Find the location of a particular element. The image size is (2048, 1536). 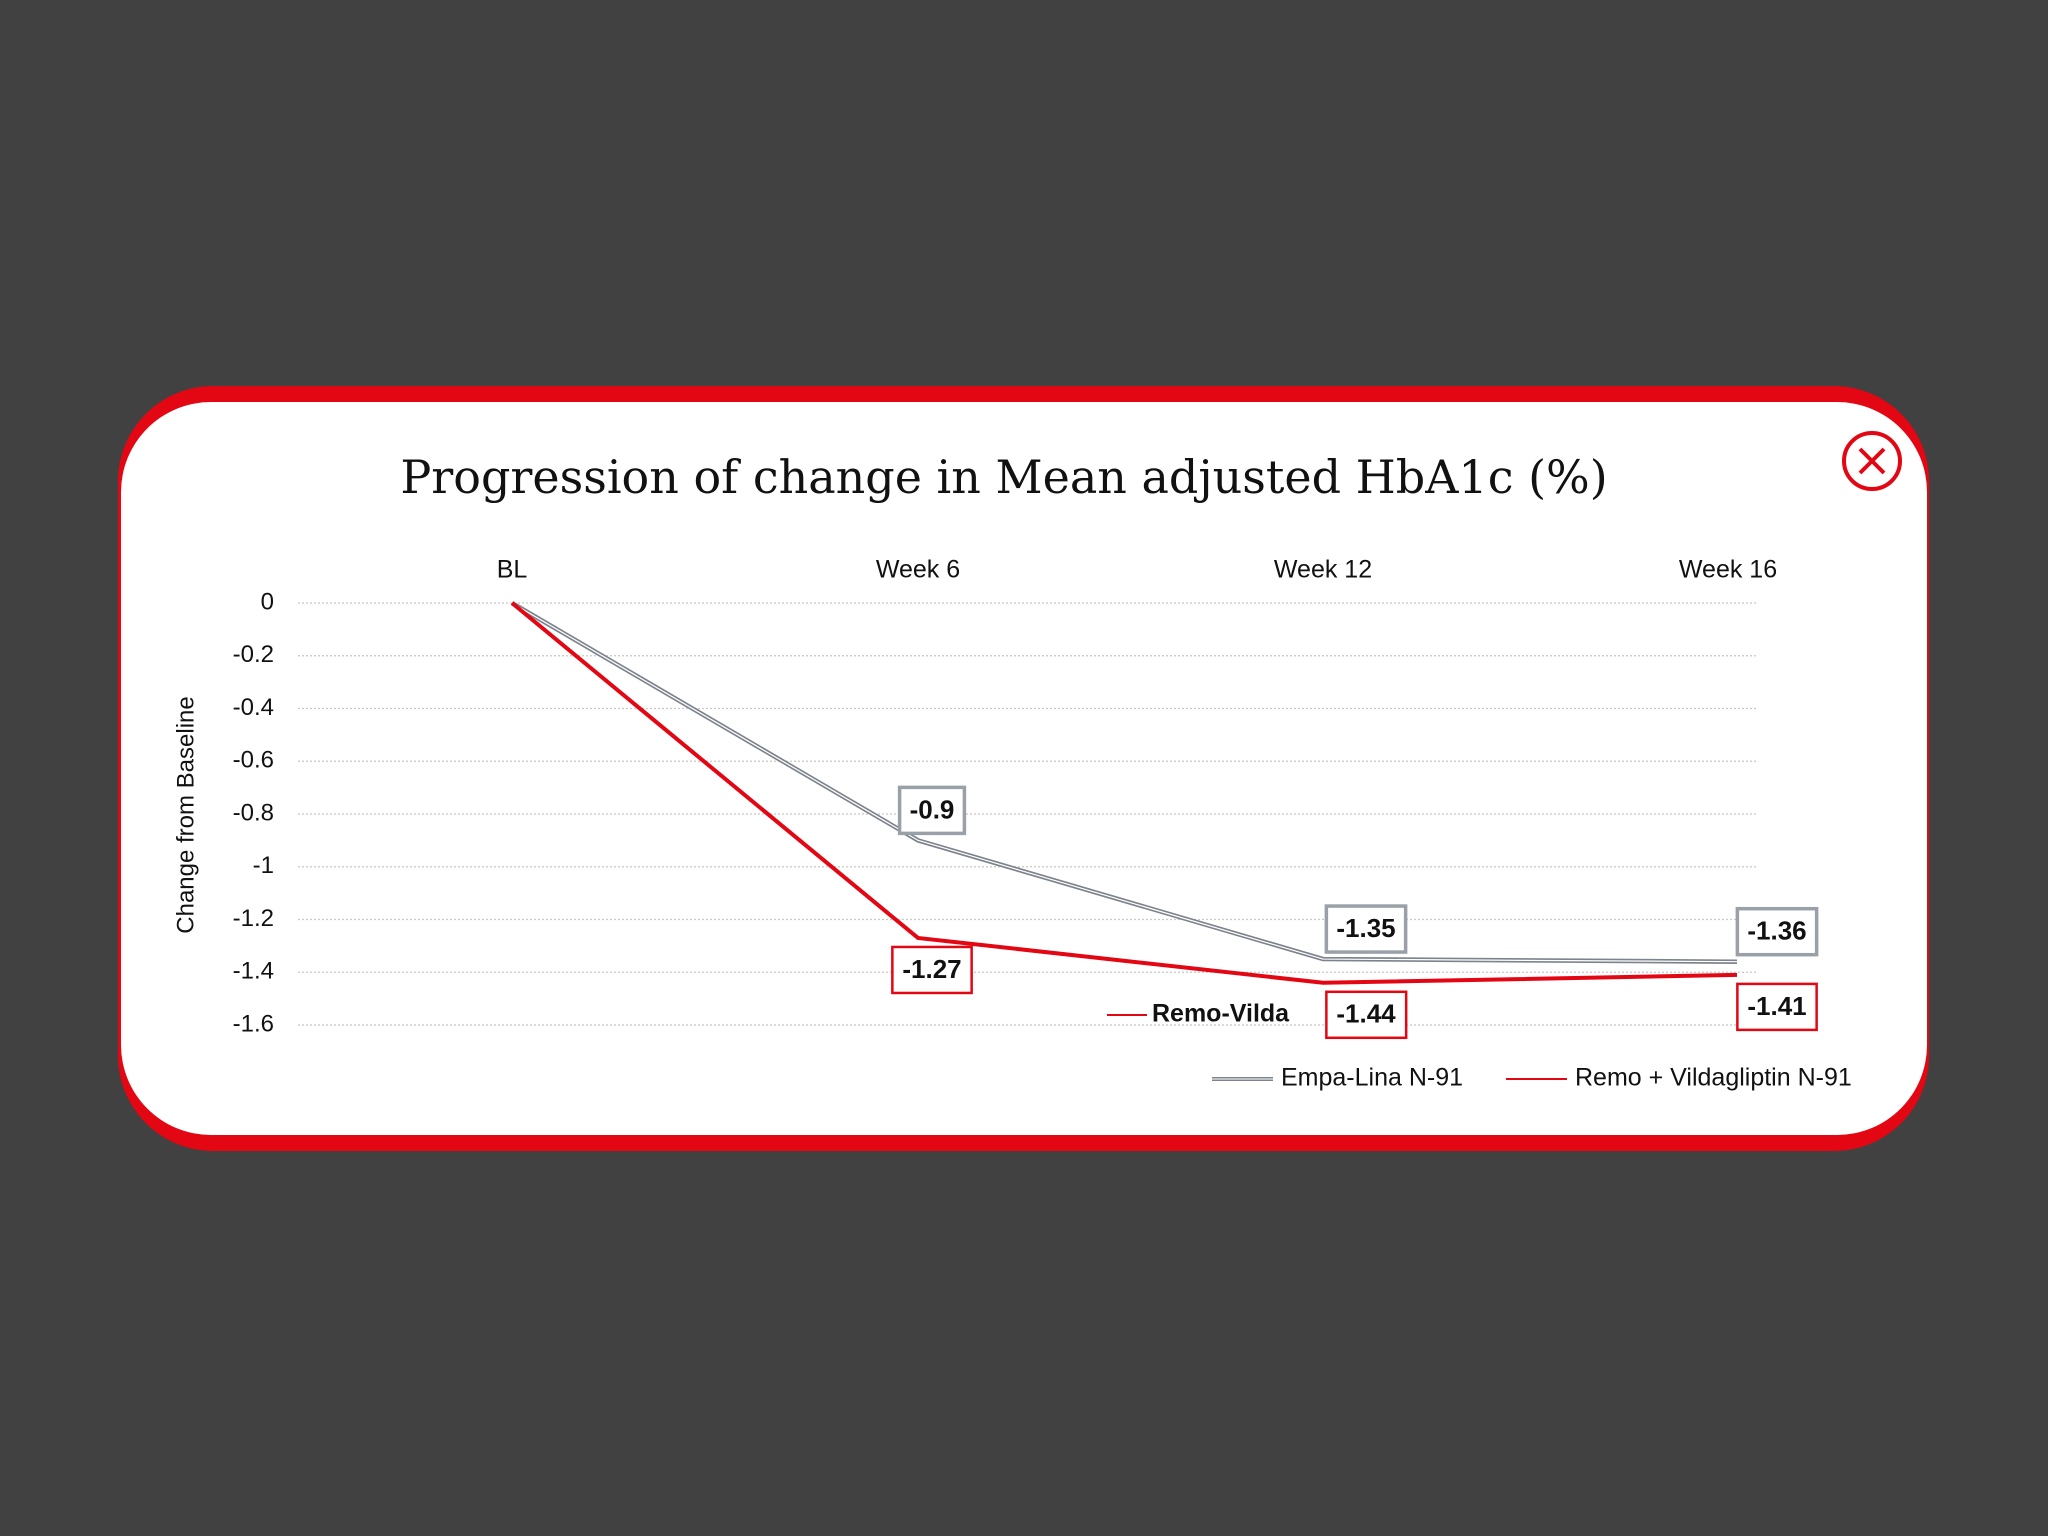

y-tick-label: -1.2 is located at coordinates (253, 918).